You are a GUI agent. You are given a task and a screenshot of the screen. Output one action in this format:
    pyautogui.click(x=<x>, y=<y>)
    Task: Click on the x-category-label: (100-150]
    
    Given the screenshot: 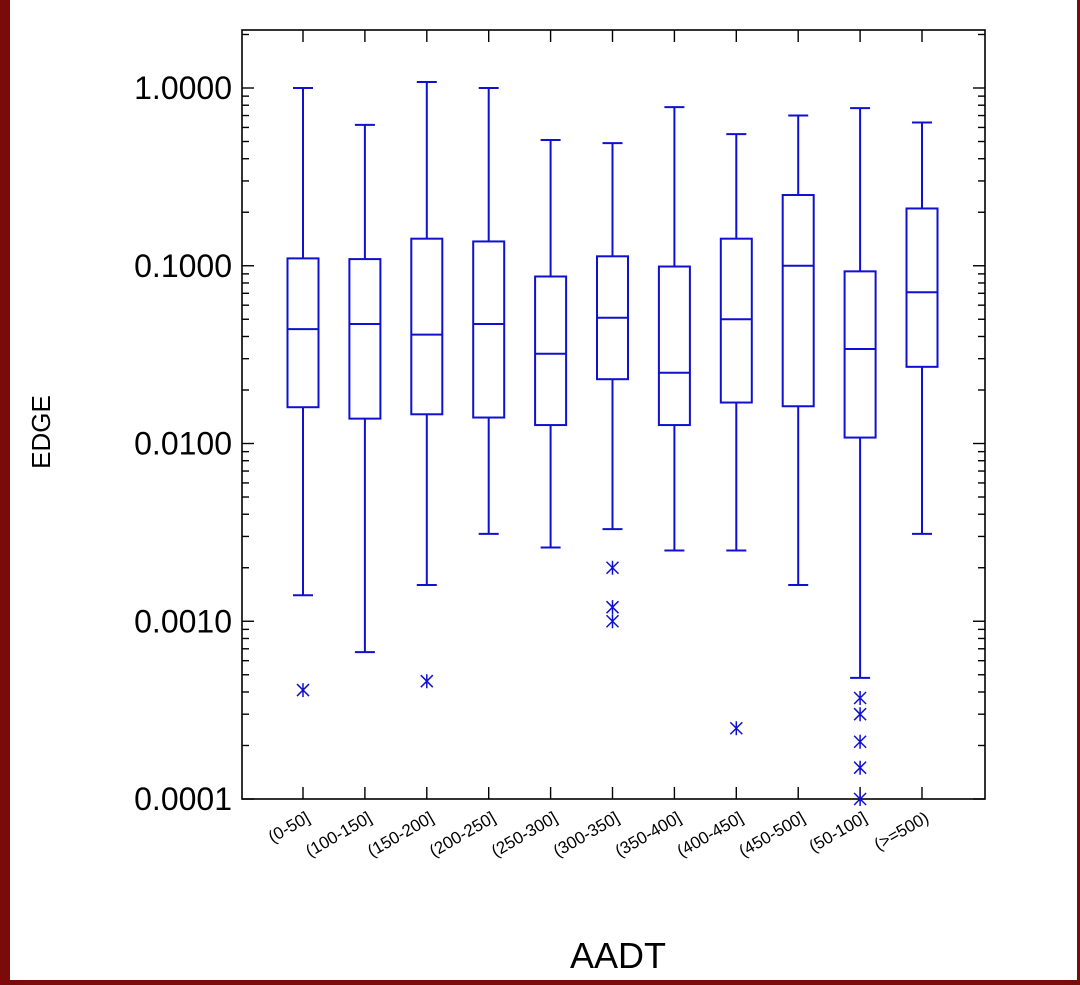 What is the action you would take?
    pyautogui.click(x=338, y=834)
    